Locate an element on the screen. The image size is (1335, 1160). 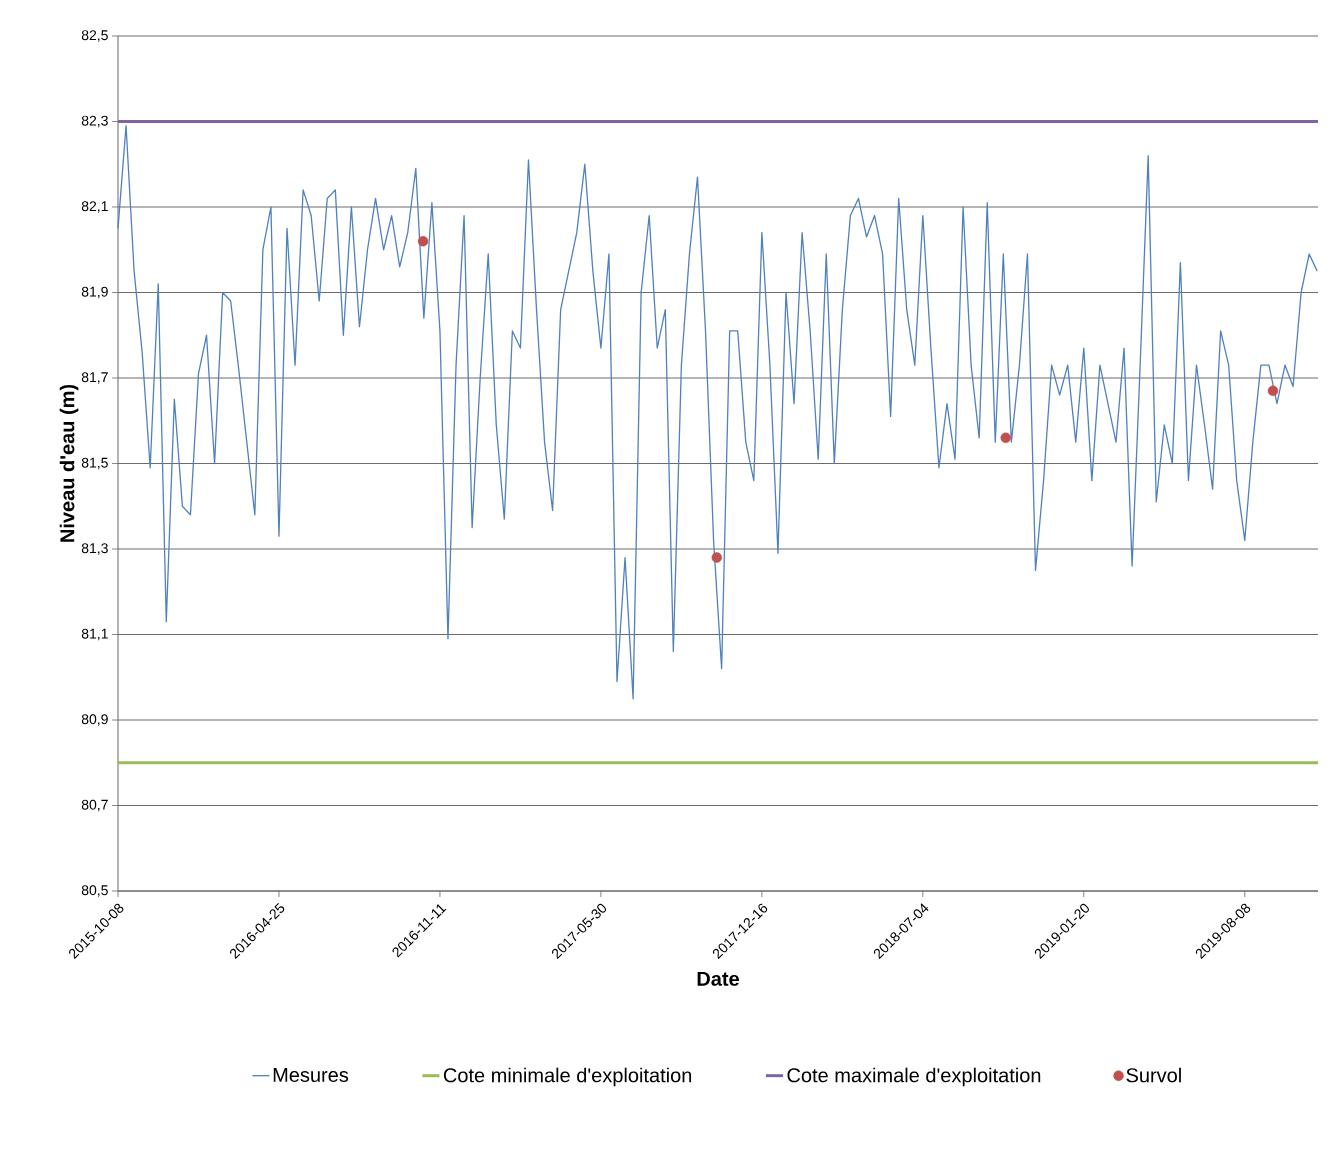
y-tick-label: 80,7 is located at coordinates (94, 805).